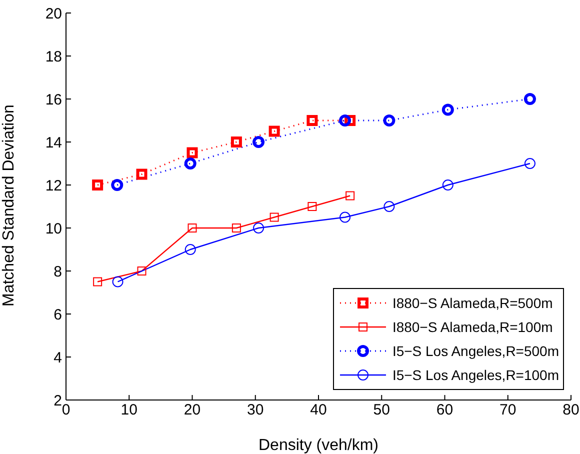 This screenshot has width=580, height=454. Describe the element at coordinates (381, 410) in the screenshot. I see `x-tick-label: 50` at that location.